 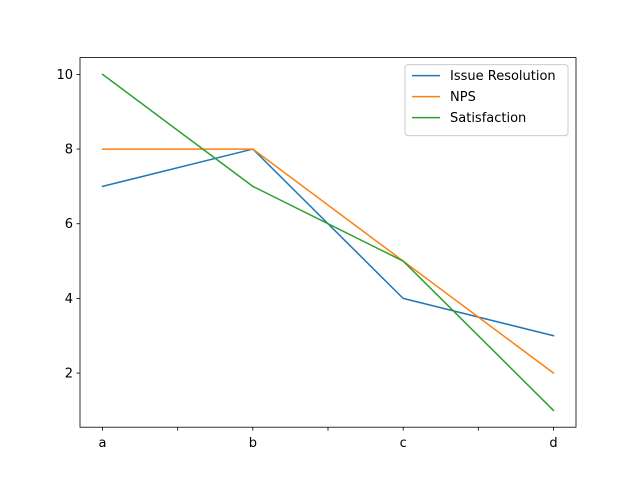 What do you see at coordinates (463, 97) in the screenshot?
I see `legend-label: NPS` at bounding box center [463, 97].